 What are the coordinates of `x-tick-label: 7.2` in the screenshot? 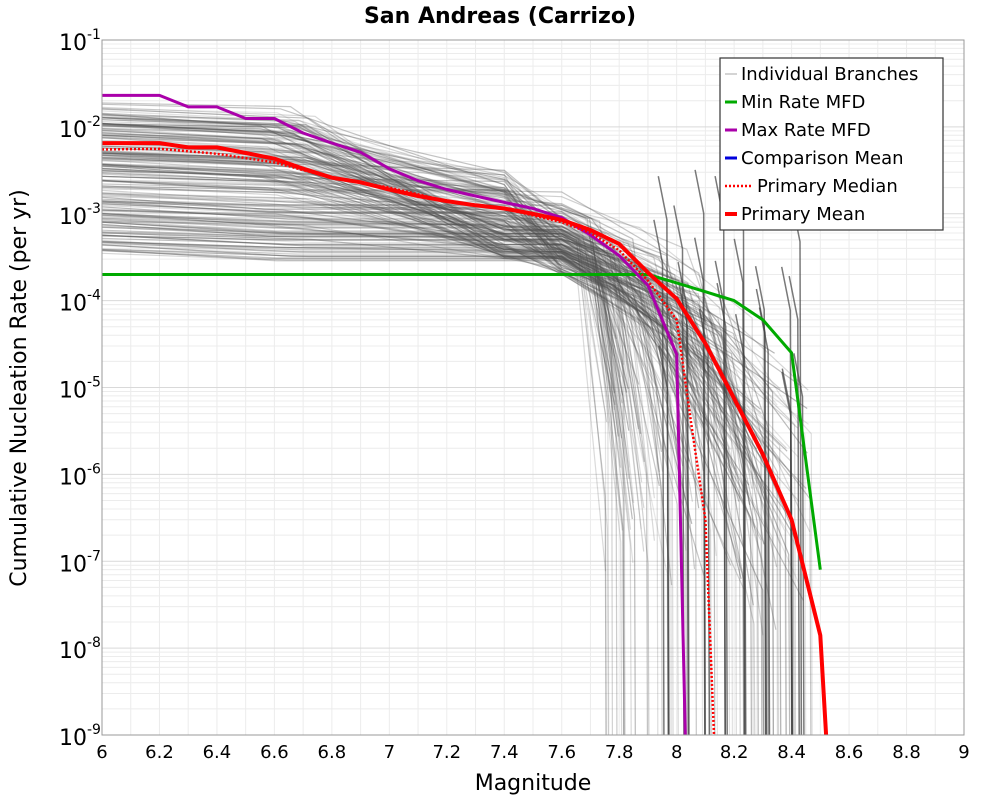 It's located at (446, 752).